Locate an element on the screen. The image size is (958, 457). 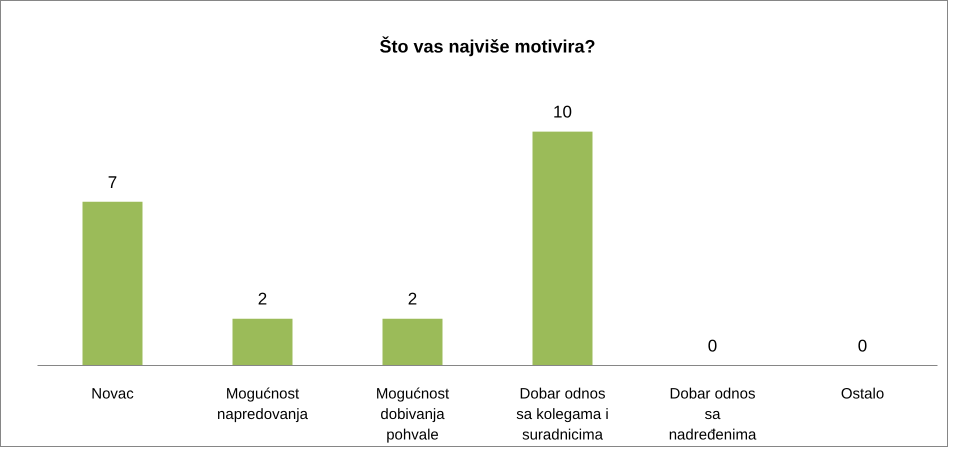
x-tick-label: Dobar odnos sa nadređenima is located at coordinates (712, 415).